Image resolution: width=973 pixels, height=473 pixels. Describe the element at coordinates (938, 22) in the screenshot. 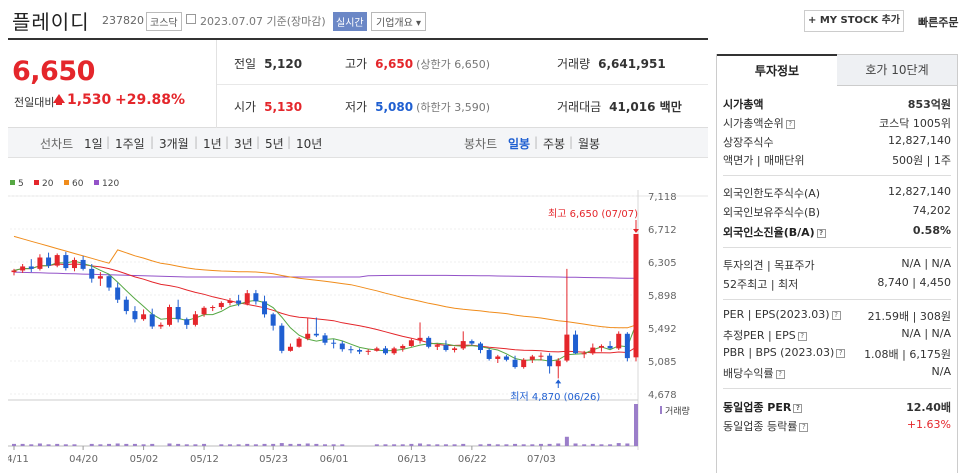

I see `quick-order-link: 빠른주문` at that location.